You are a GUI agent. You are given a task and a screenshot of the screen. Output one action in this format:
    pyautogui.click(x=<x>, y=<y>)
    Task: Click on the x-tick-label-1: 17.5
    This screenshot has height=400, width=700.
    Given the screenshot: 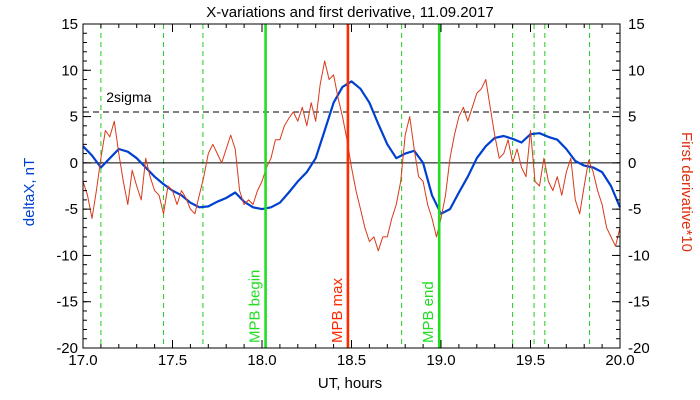 What is the action you would take?
    pyautogui.click(x=172, y=360)
    